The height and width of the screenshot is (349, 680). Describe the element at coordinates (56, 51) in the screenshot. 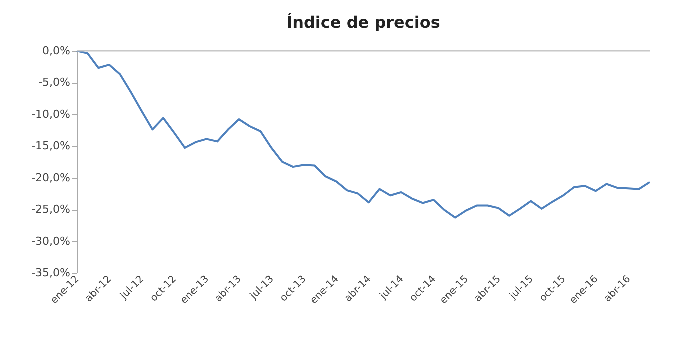

I see `y-tick-label: 0,0%` at that location.